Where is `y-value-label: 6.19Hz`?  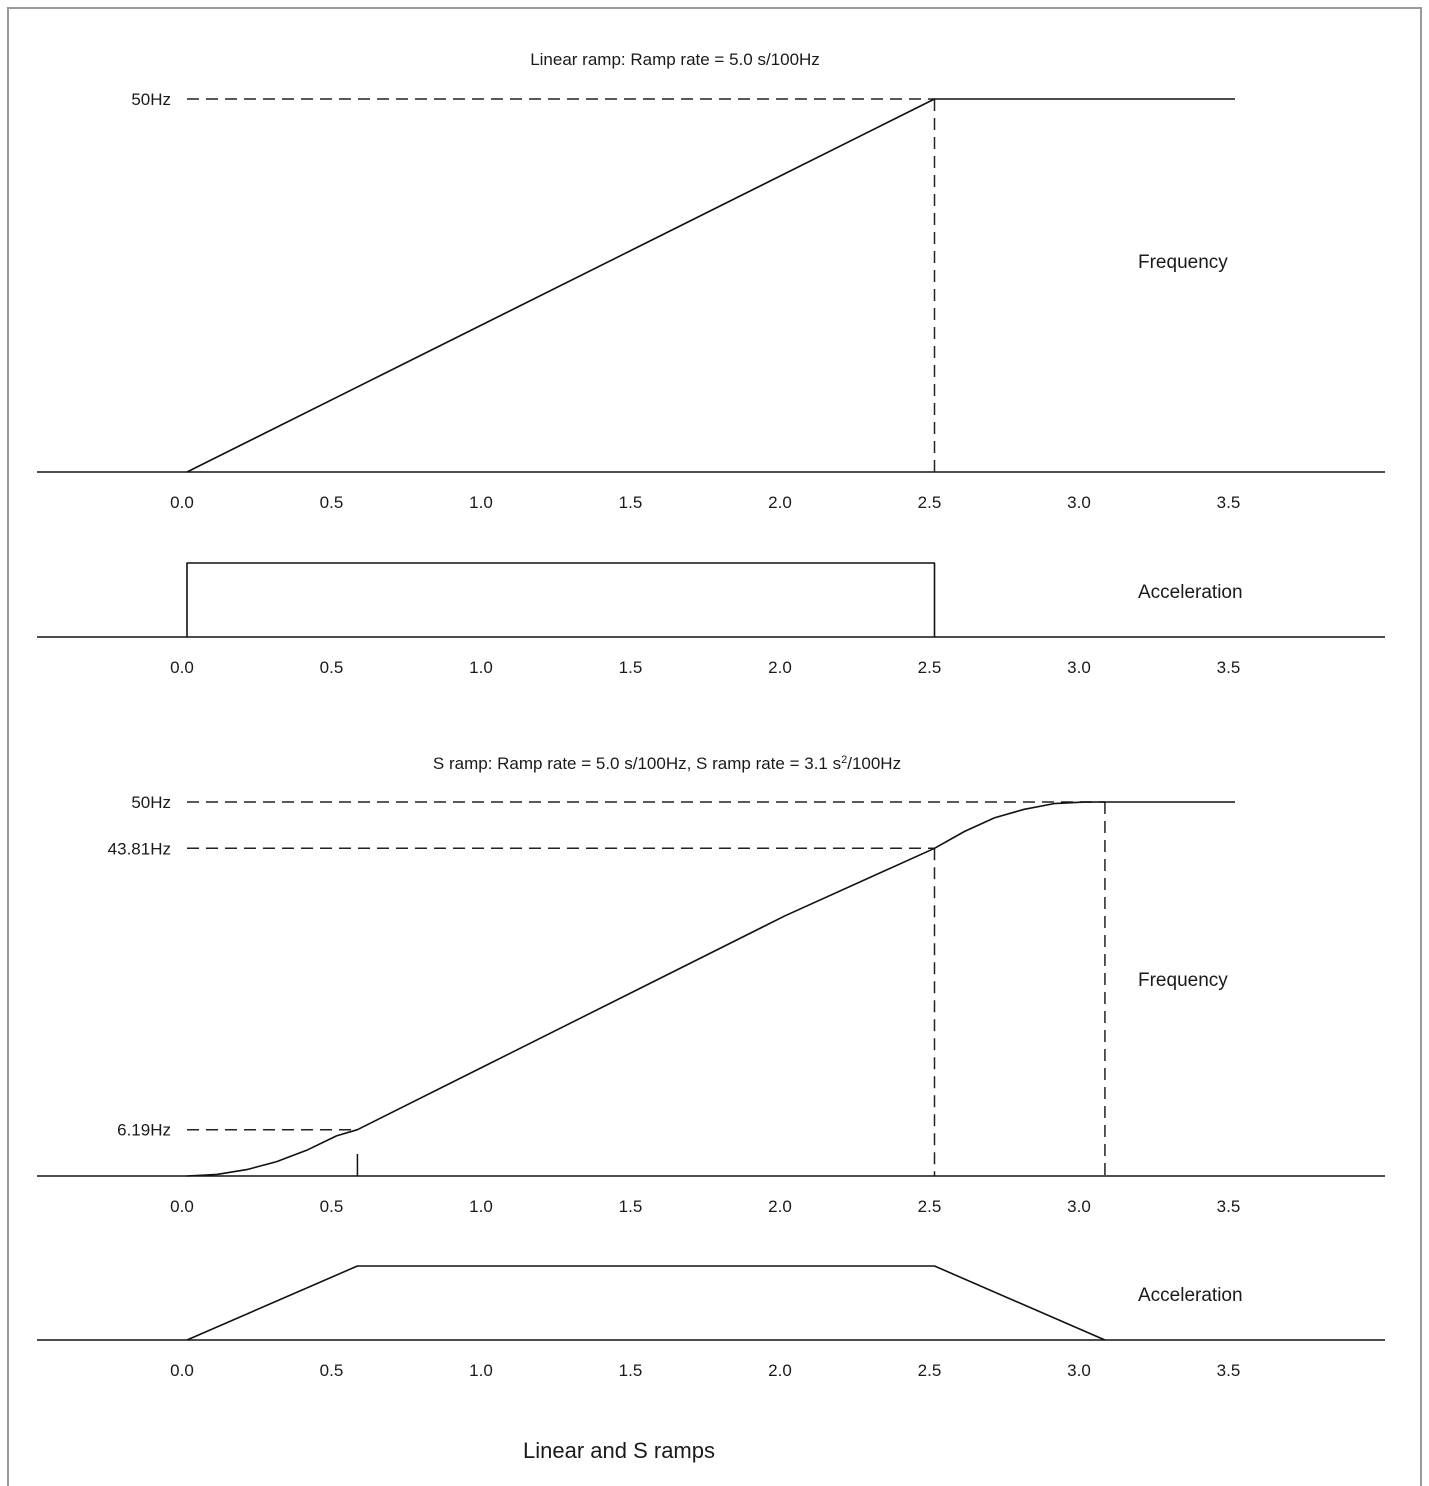 y-value-label: 6.19Hz is located at coordinates (144, 1130).